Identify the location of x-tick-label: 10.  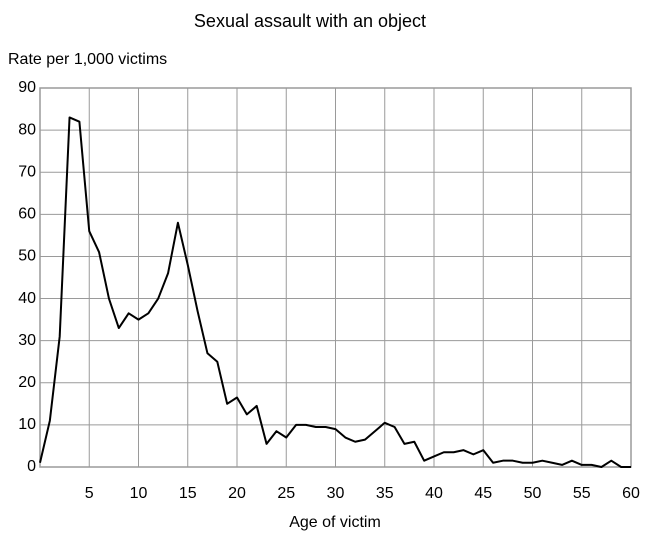
(139, 493).